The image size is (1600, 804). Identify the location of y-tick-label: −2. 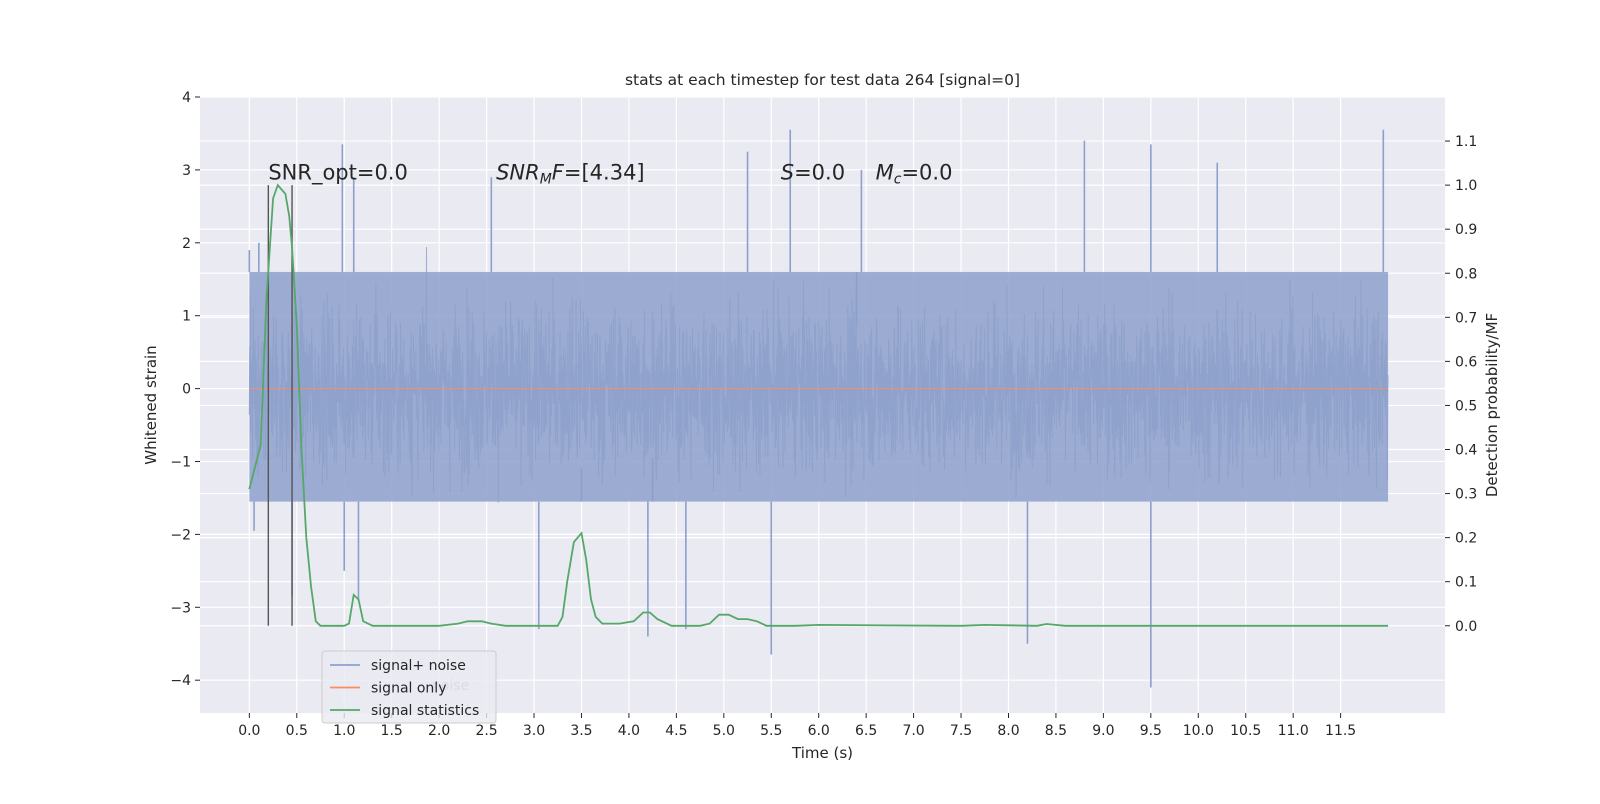
(180, 535).